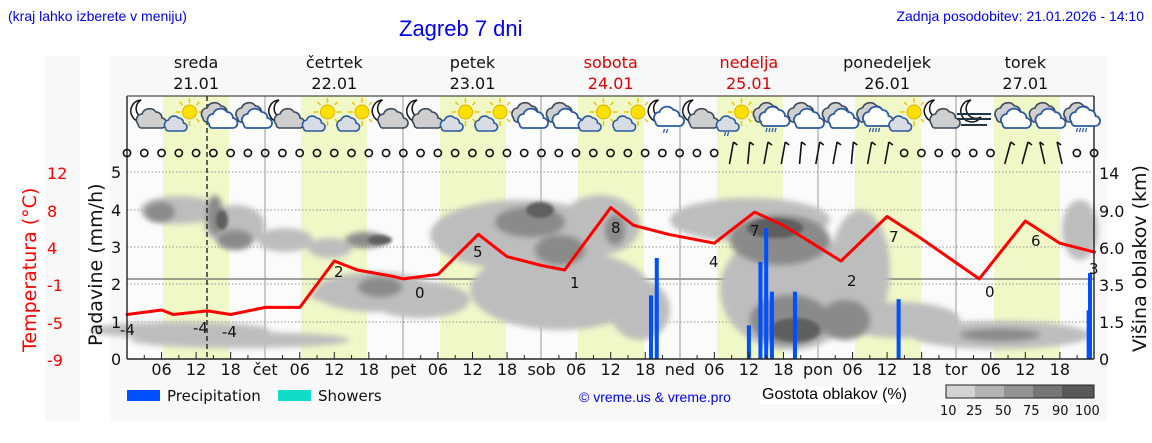 Image resolution: width=1152 pixels, height=443 pixels. I want to click on svg-text: 12, so click(57, 173).